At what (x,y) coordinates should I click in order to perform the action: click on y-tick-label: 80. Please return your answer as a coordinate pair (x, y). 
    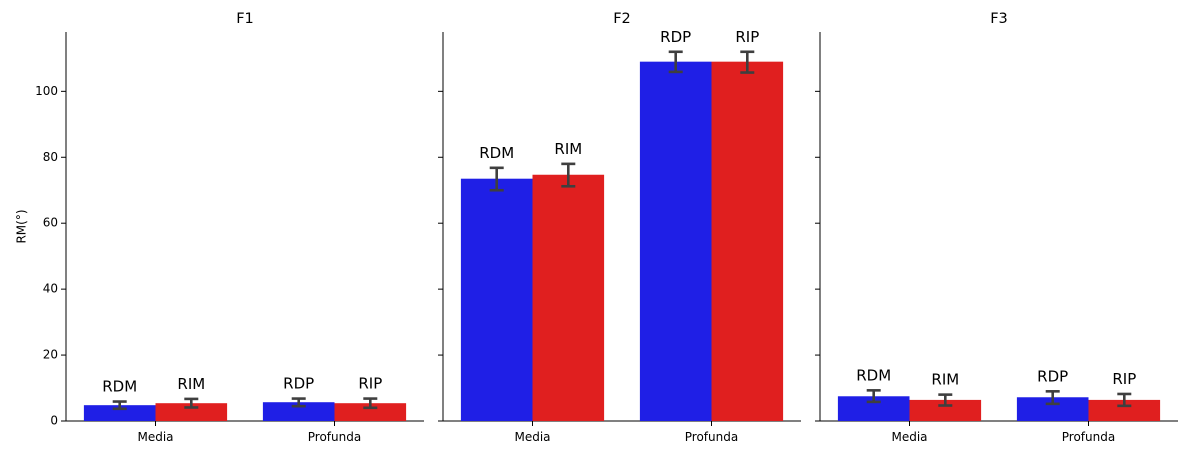
    Looking at the image, I should click on (50, 157).